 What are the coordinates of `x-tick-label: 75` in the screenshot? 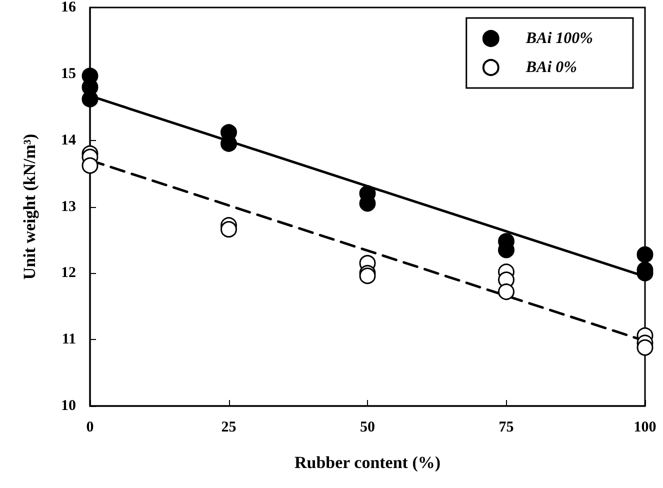 It's located at (506, 428).